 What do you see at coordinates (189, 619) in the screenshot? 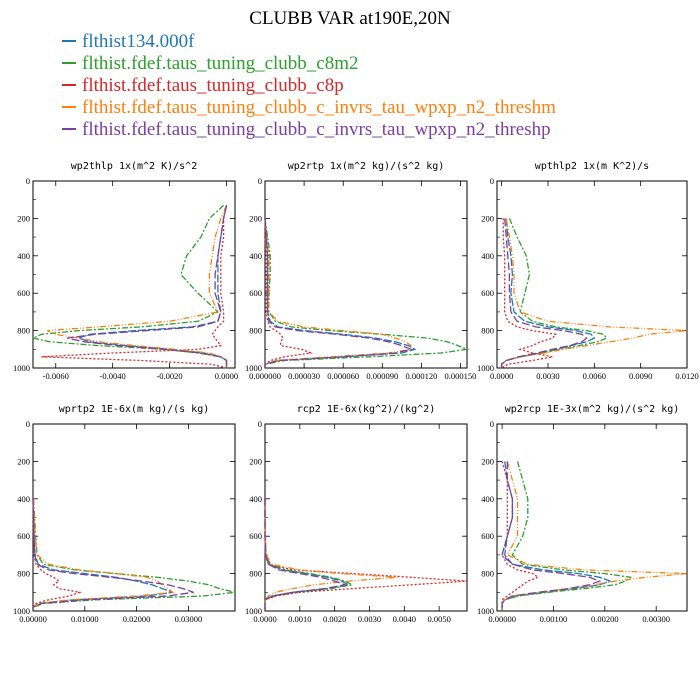
I see `x-tick-label: 0.03000` at bounding box center [189, 619].